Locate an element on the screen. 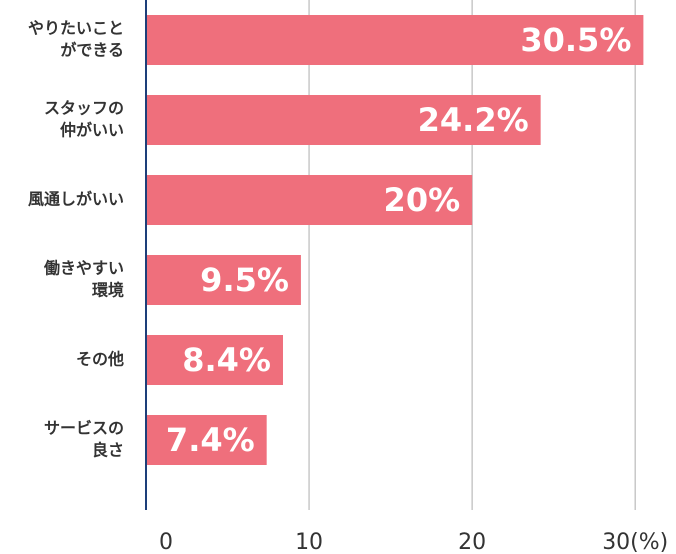 The width and height of the screenshot is (676, 554). category-label: その他 is located at coordinates (100, 359).